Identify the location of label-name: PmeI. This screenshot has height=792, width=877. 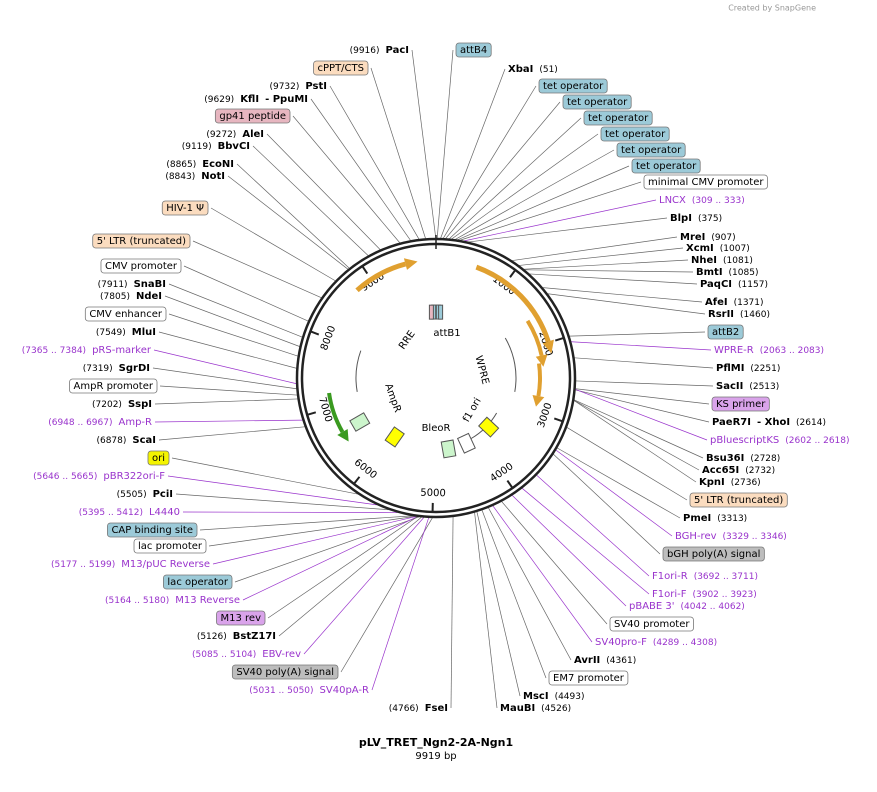
(697, 518).